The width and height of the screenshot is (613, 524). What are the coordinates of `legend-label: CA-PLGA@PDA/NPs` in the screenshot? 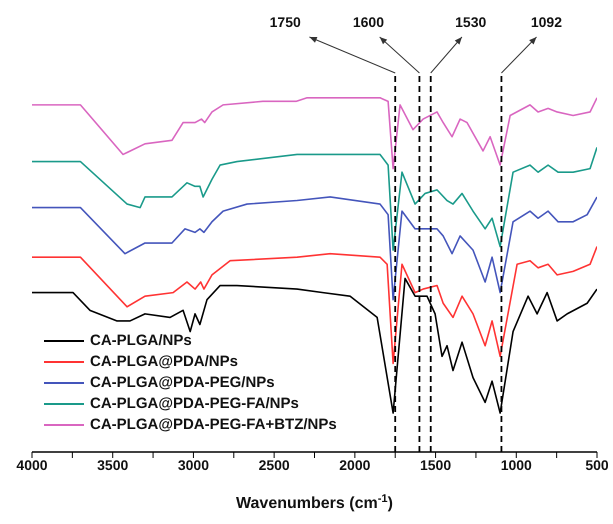 It's located at (164, 362).